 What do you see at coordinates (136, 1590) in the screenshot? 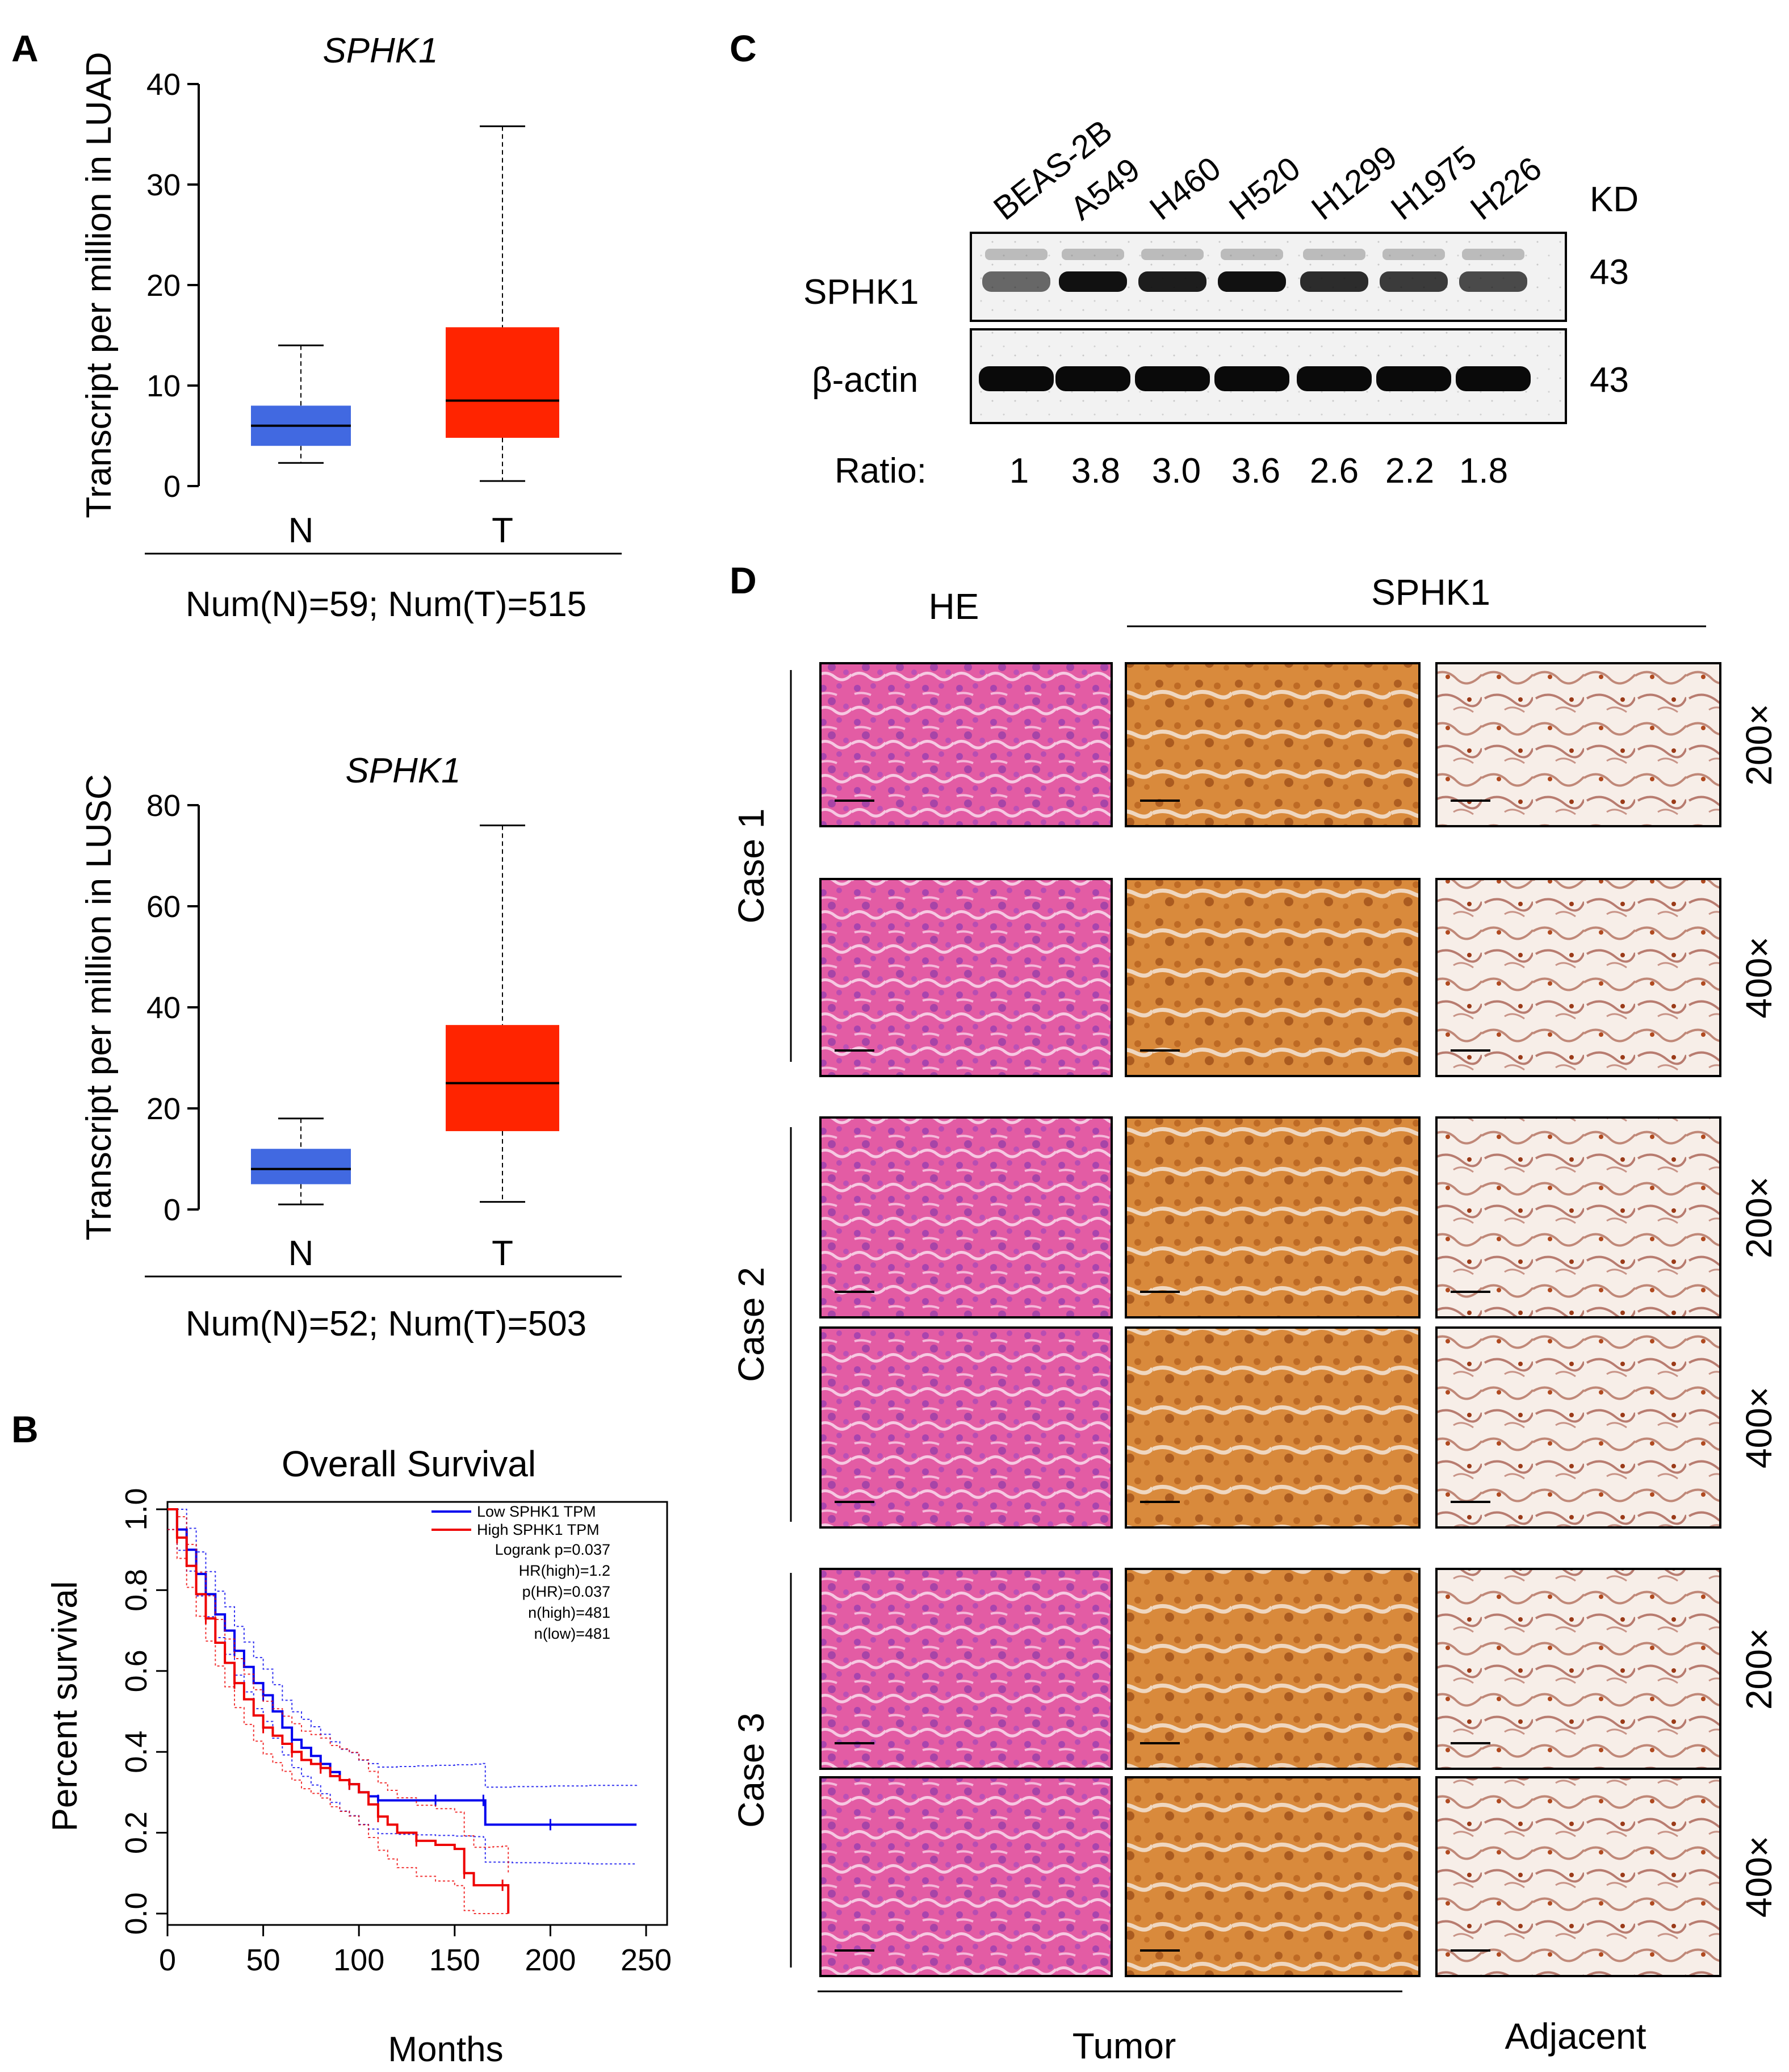
I see `km-ytick-label: 0.8` at bounding box center [136, 1590].